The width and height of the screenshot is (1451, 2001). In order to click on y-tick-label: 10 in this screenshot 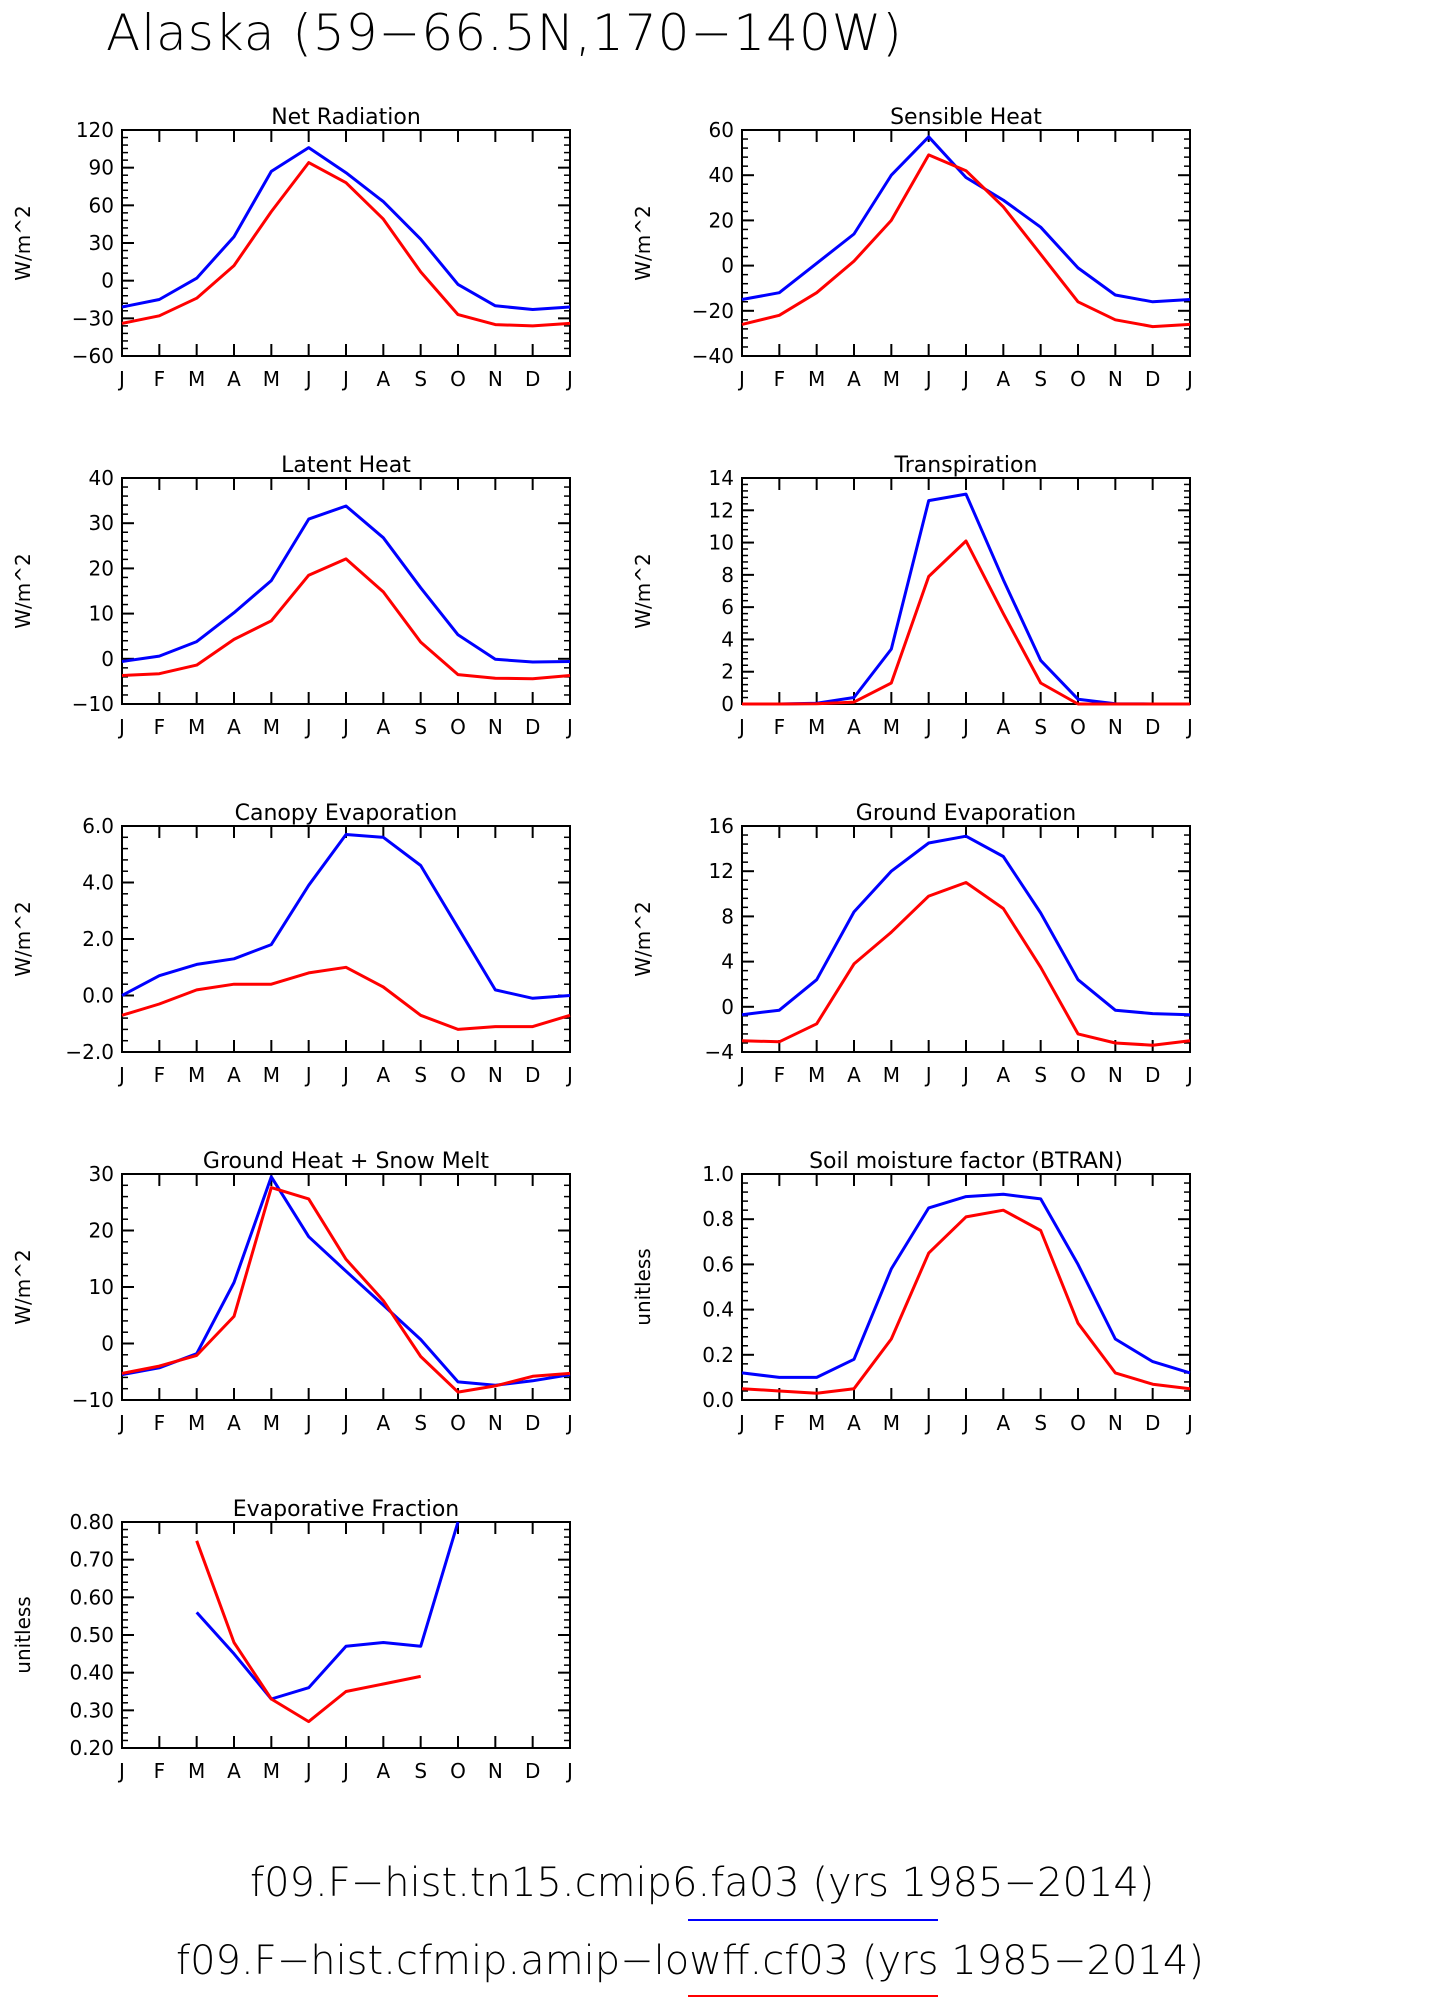, I will do `click(721, 543)`.